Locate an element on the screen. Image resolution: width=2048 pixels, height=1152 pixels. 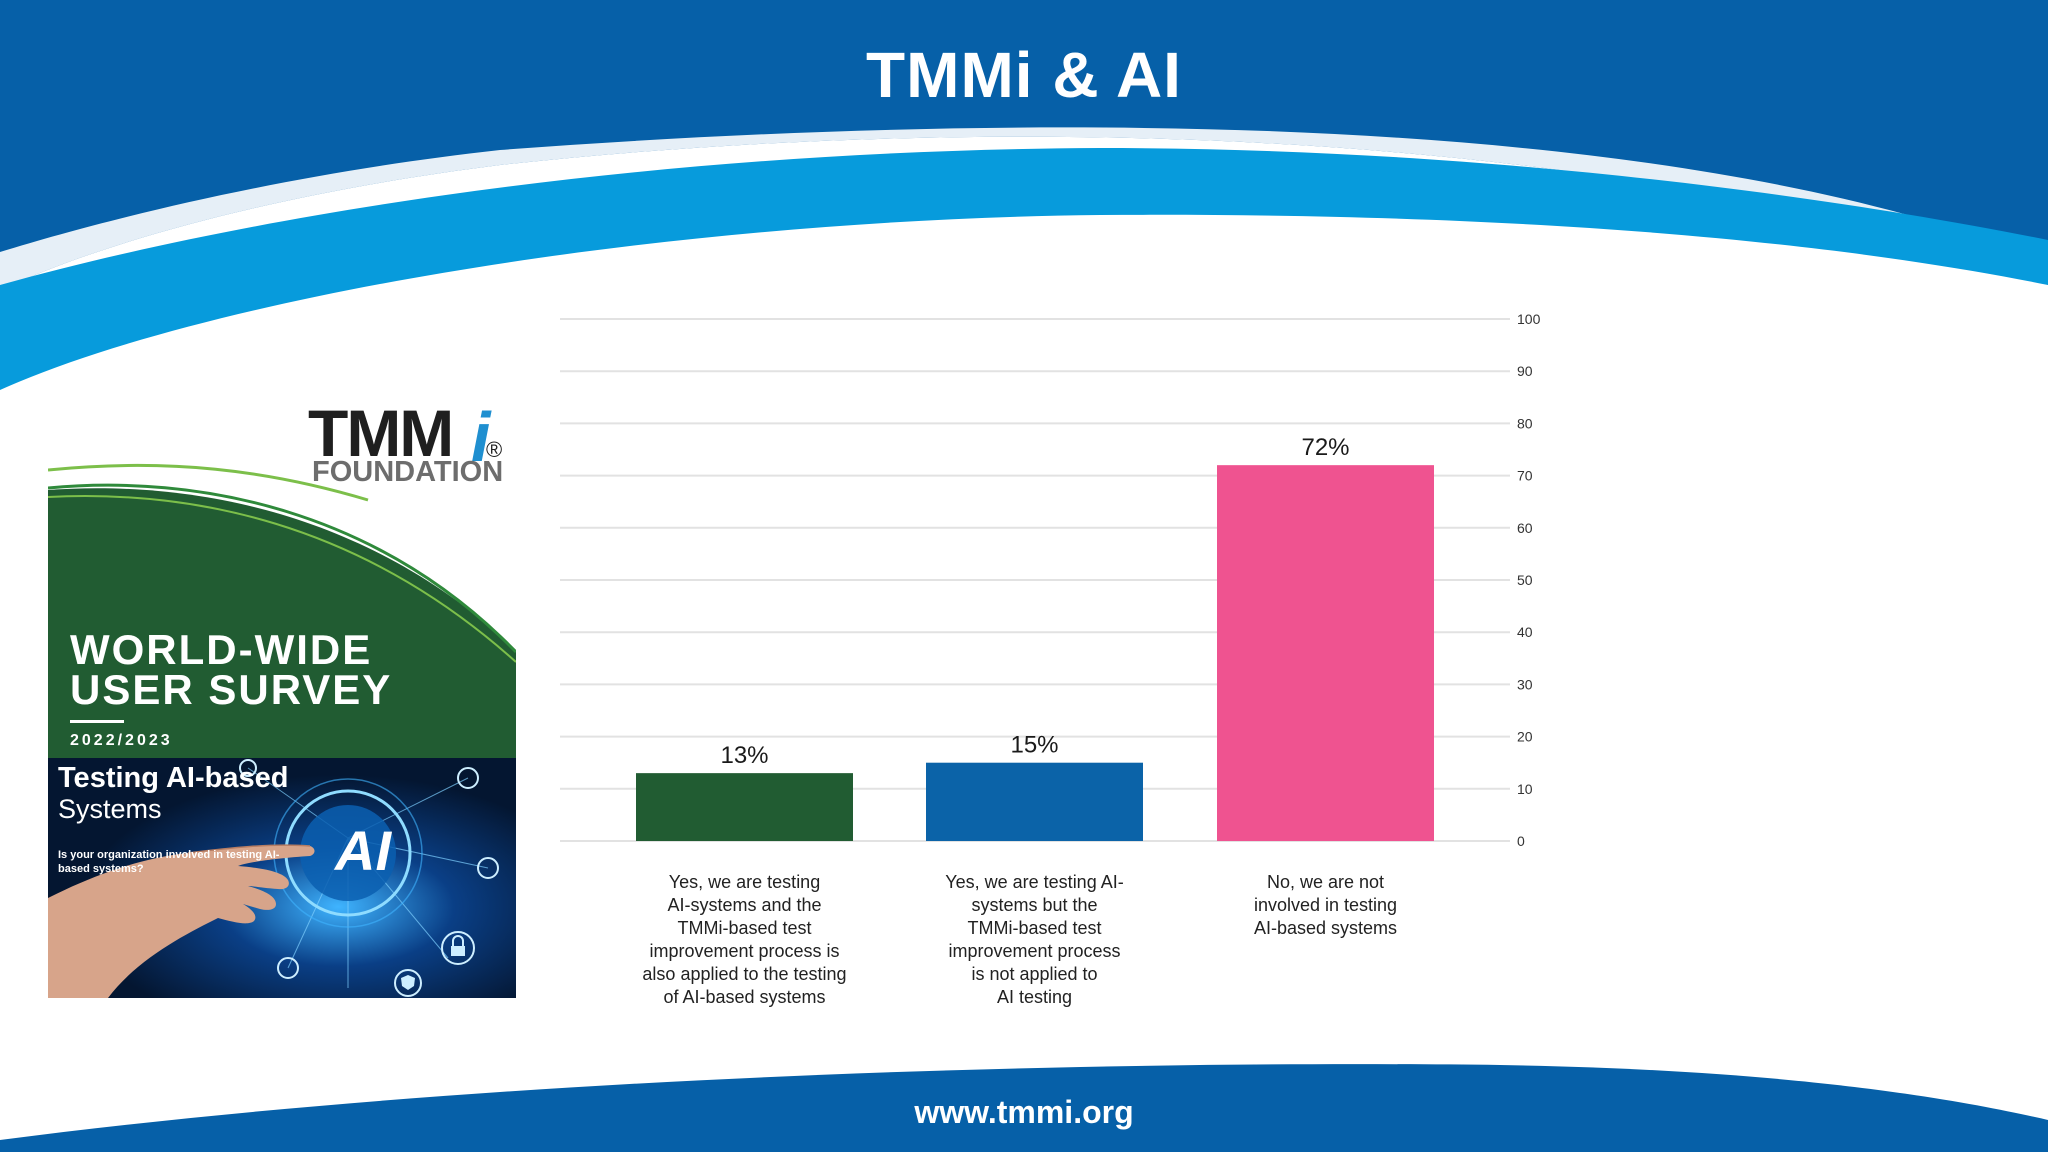
category-label-line: AI-systems and the is located at coordinates (744, 905).